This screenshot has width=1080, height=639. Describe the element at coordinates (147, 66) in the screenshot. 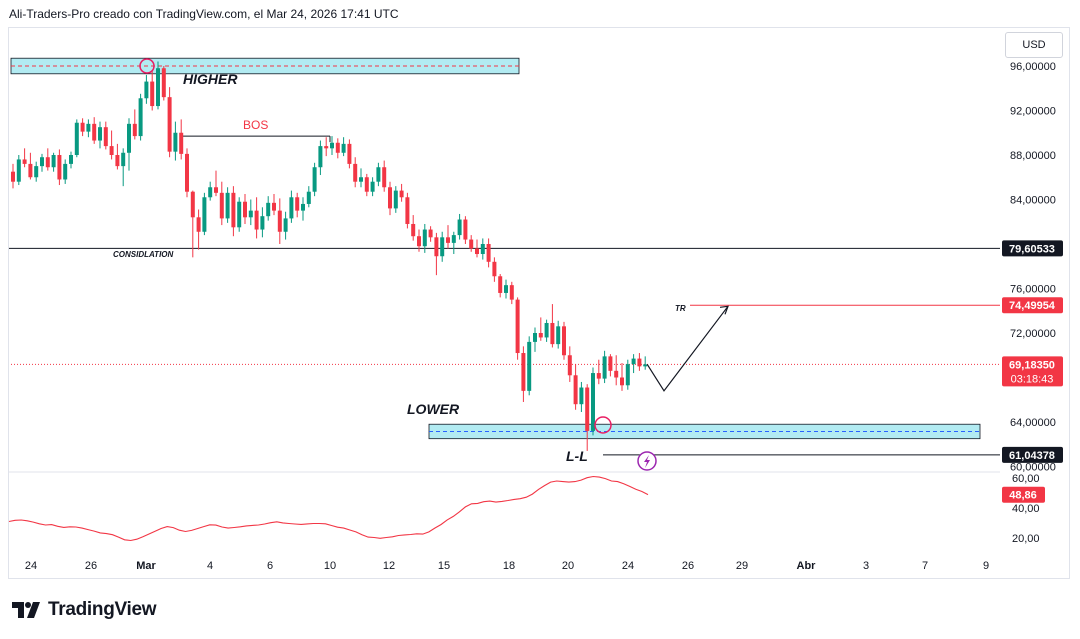

I see `higher-marker-circle` at that location.